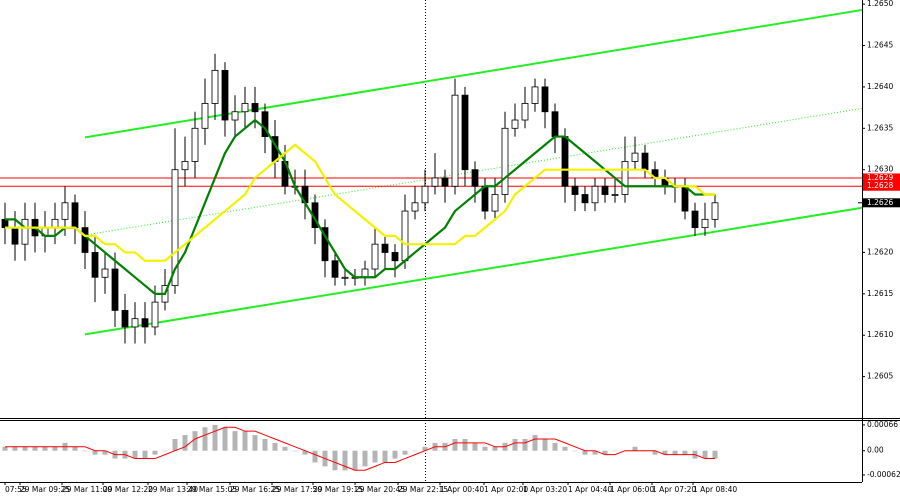 The image size is (900, 497). What do you see at coordinates (880, 127) in the screenshot?
I see `y-tick-label: 1.2635` at bounding box center [880, 127].